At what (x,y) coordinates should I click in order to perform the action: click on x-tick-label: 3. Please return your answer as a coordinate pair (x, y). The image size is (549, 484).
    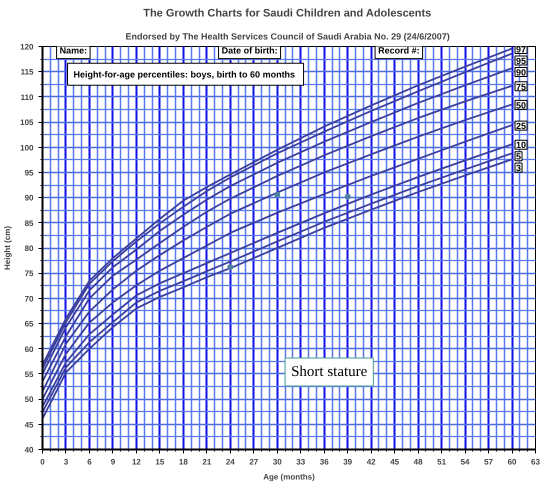
    Looking at the image, I should click on (66, 462).